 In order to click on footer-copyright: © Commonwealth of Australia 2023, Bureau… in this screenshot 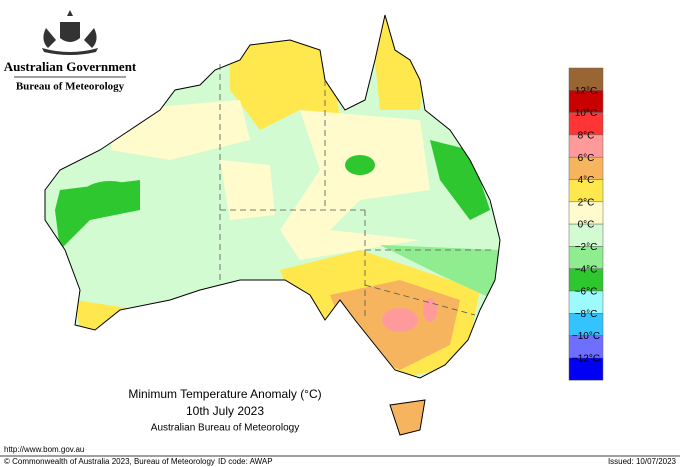, I will do `click(109, 461)`.